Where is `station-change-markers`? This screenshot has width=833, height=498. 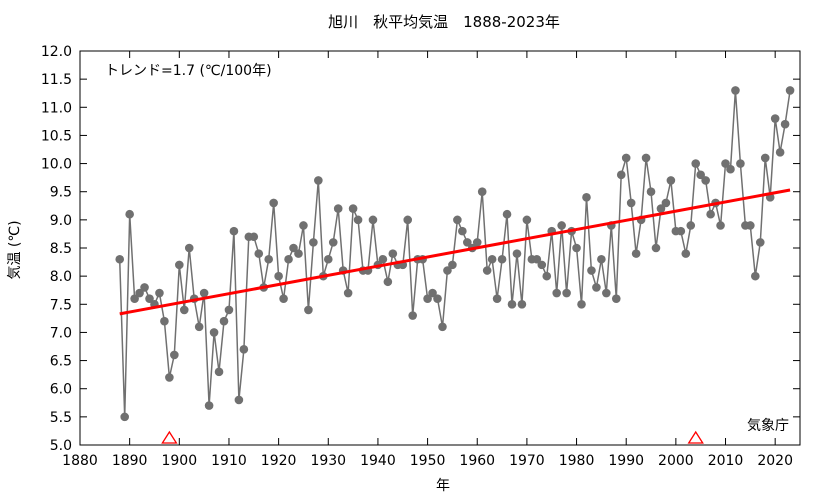 station-change-markers is located at coordinates (432, 437).